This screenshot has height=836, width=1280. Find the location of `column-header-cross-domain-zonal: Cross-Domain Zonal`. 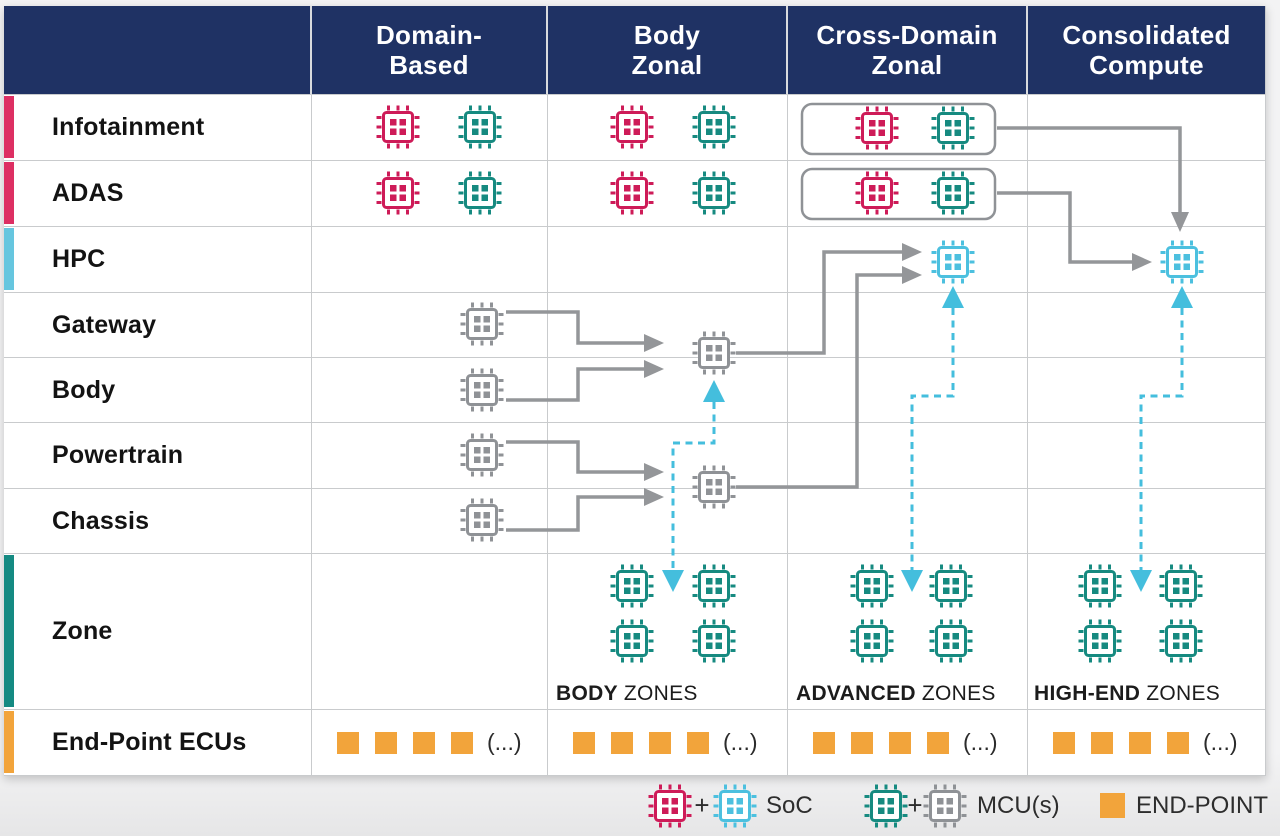

column-header-cross-domain-zonal: Cross-Domain Zonal is located at coordinates (908, 50).